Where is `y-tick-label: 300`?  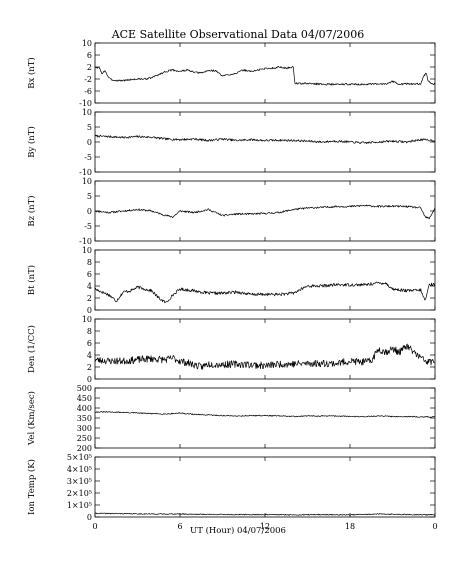
y-tick-label: 300 is located at coordinates (84, 428).